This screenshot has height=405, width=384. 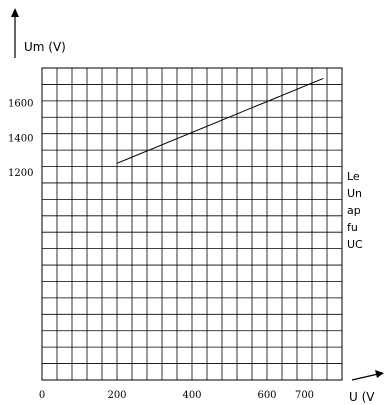 What do you see at coordinates (352, 227) in the screenshot?
I see `side-note-line: fu` at bounding box center [352, 227].